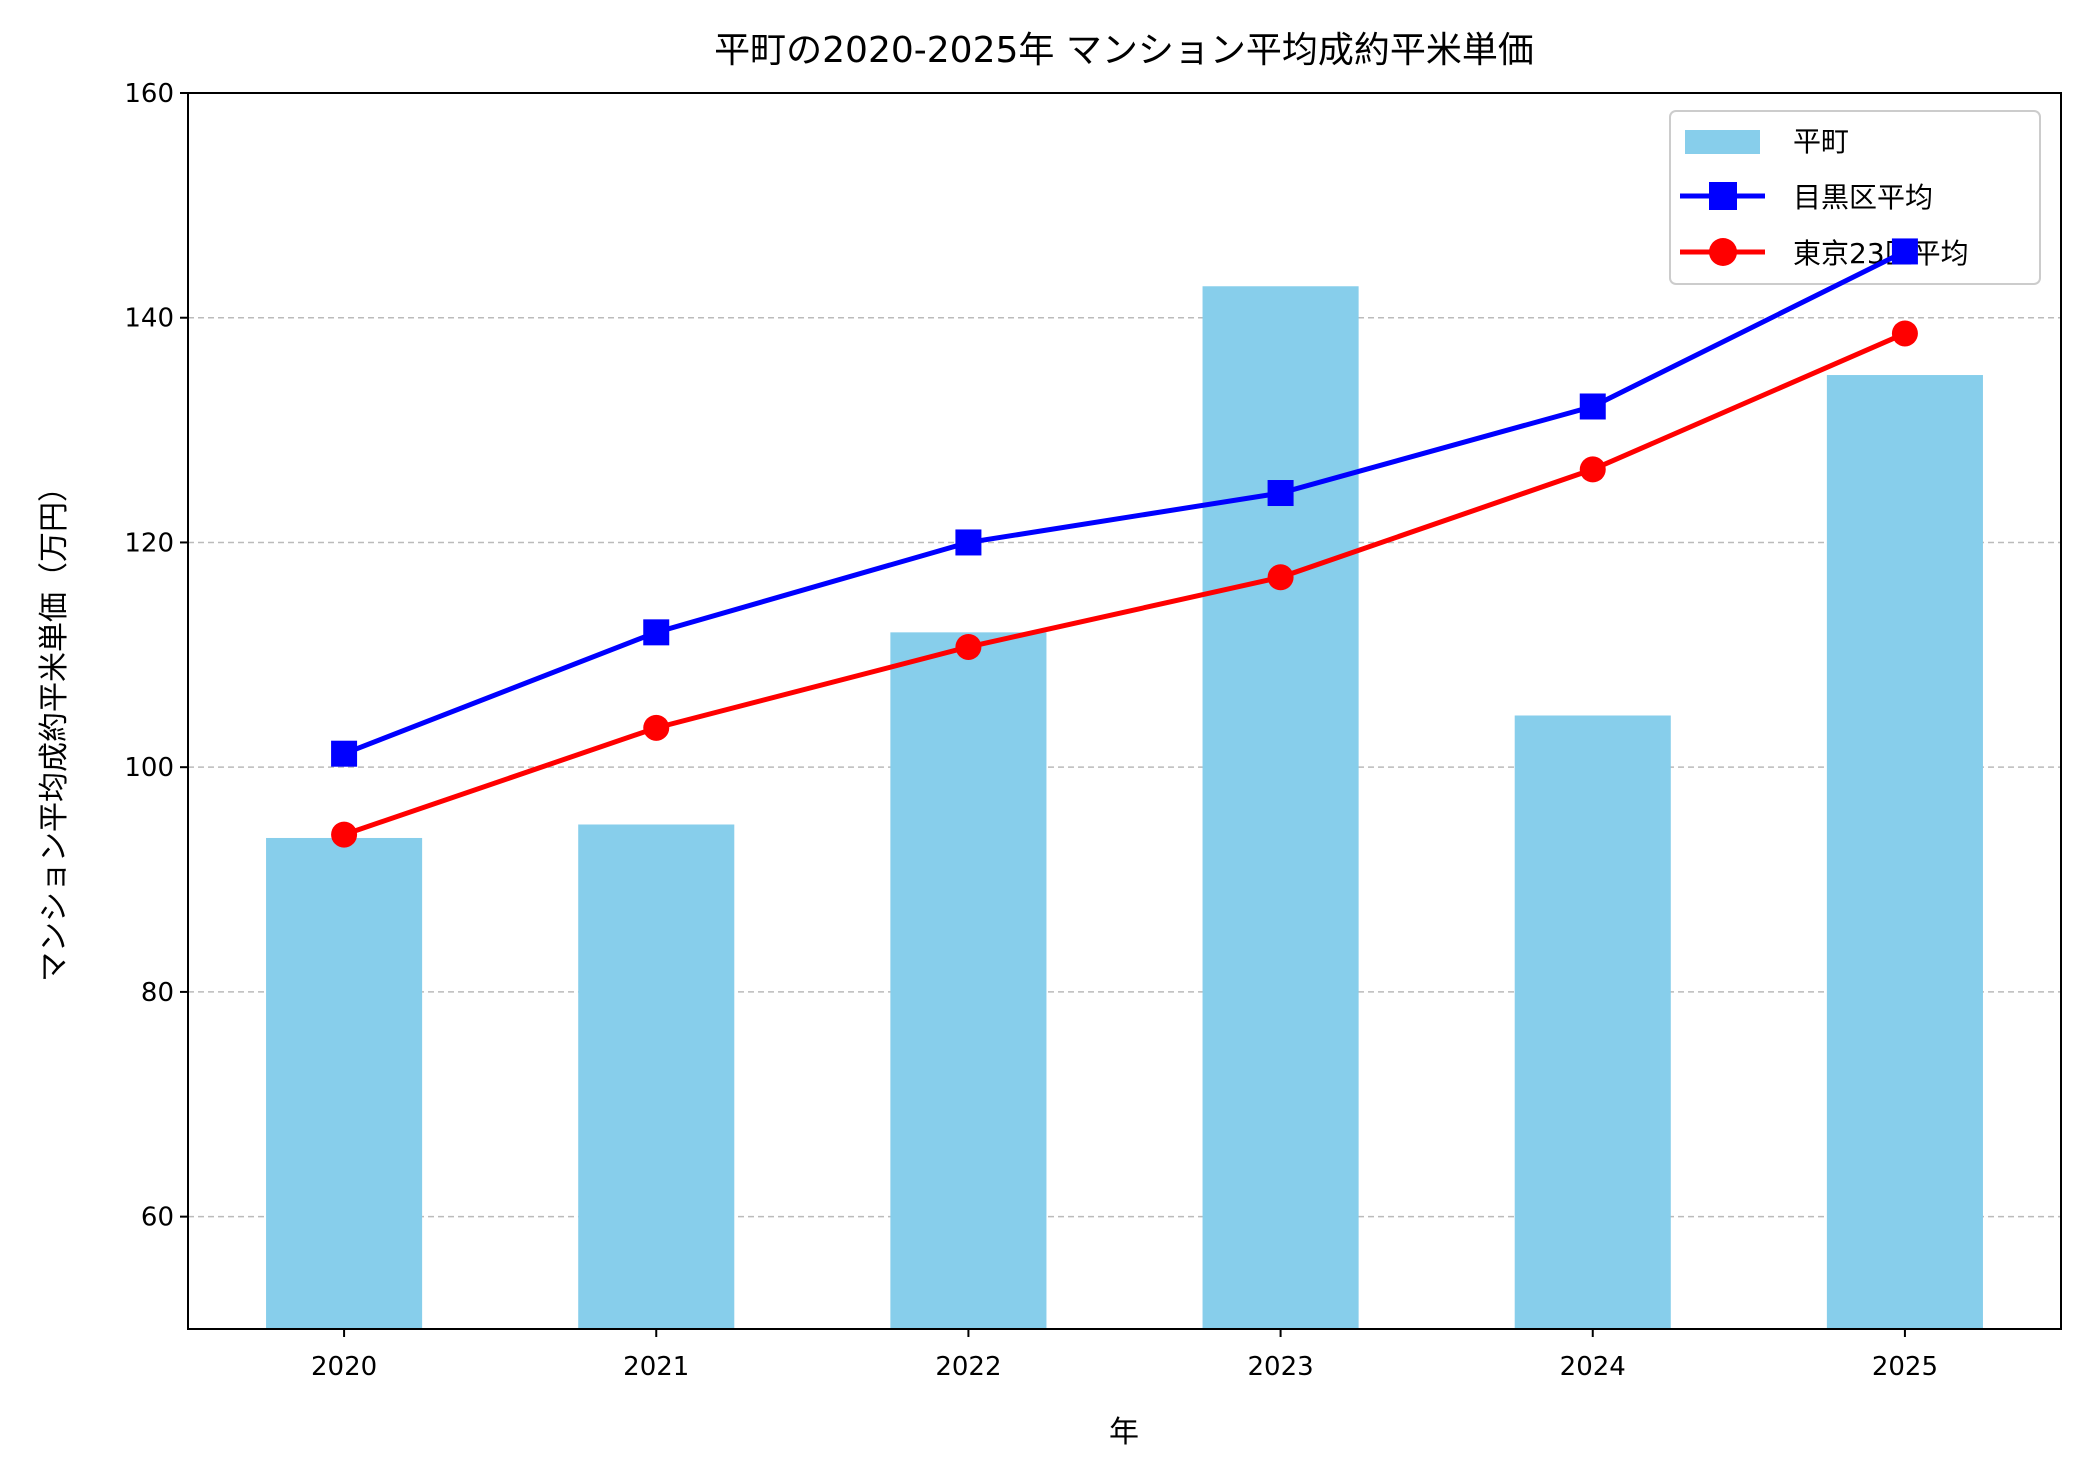  Describe the element at coordinates (656, 1367) in the screenshot. I see `x-tick-label: 2021` at that location.